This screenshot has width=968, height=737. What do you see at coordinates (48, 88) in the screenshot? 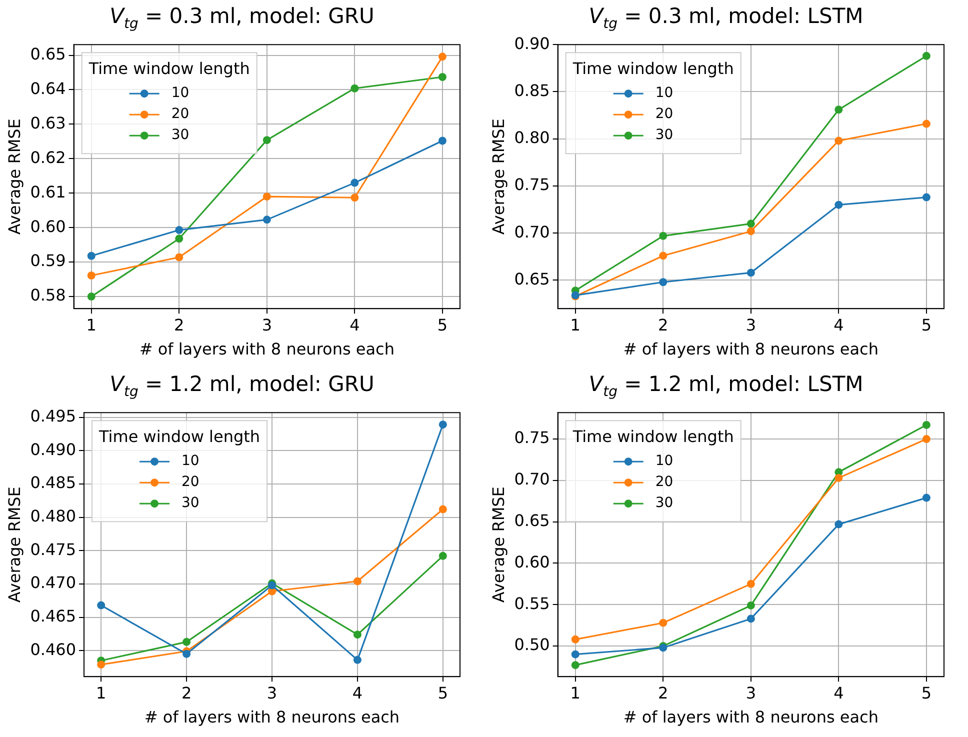
I see `y-tick-label: 0.64` at bounding box center [48, 88].